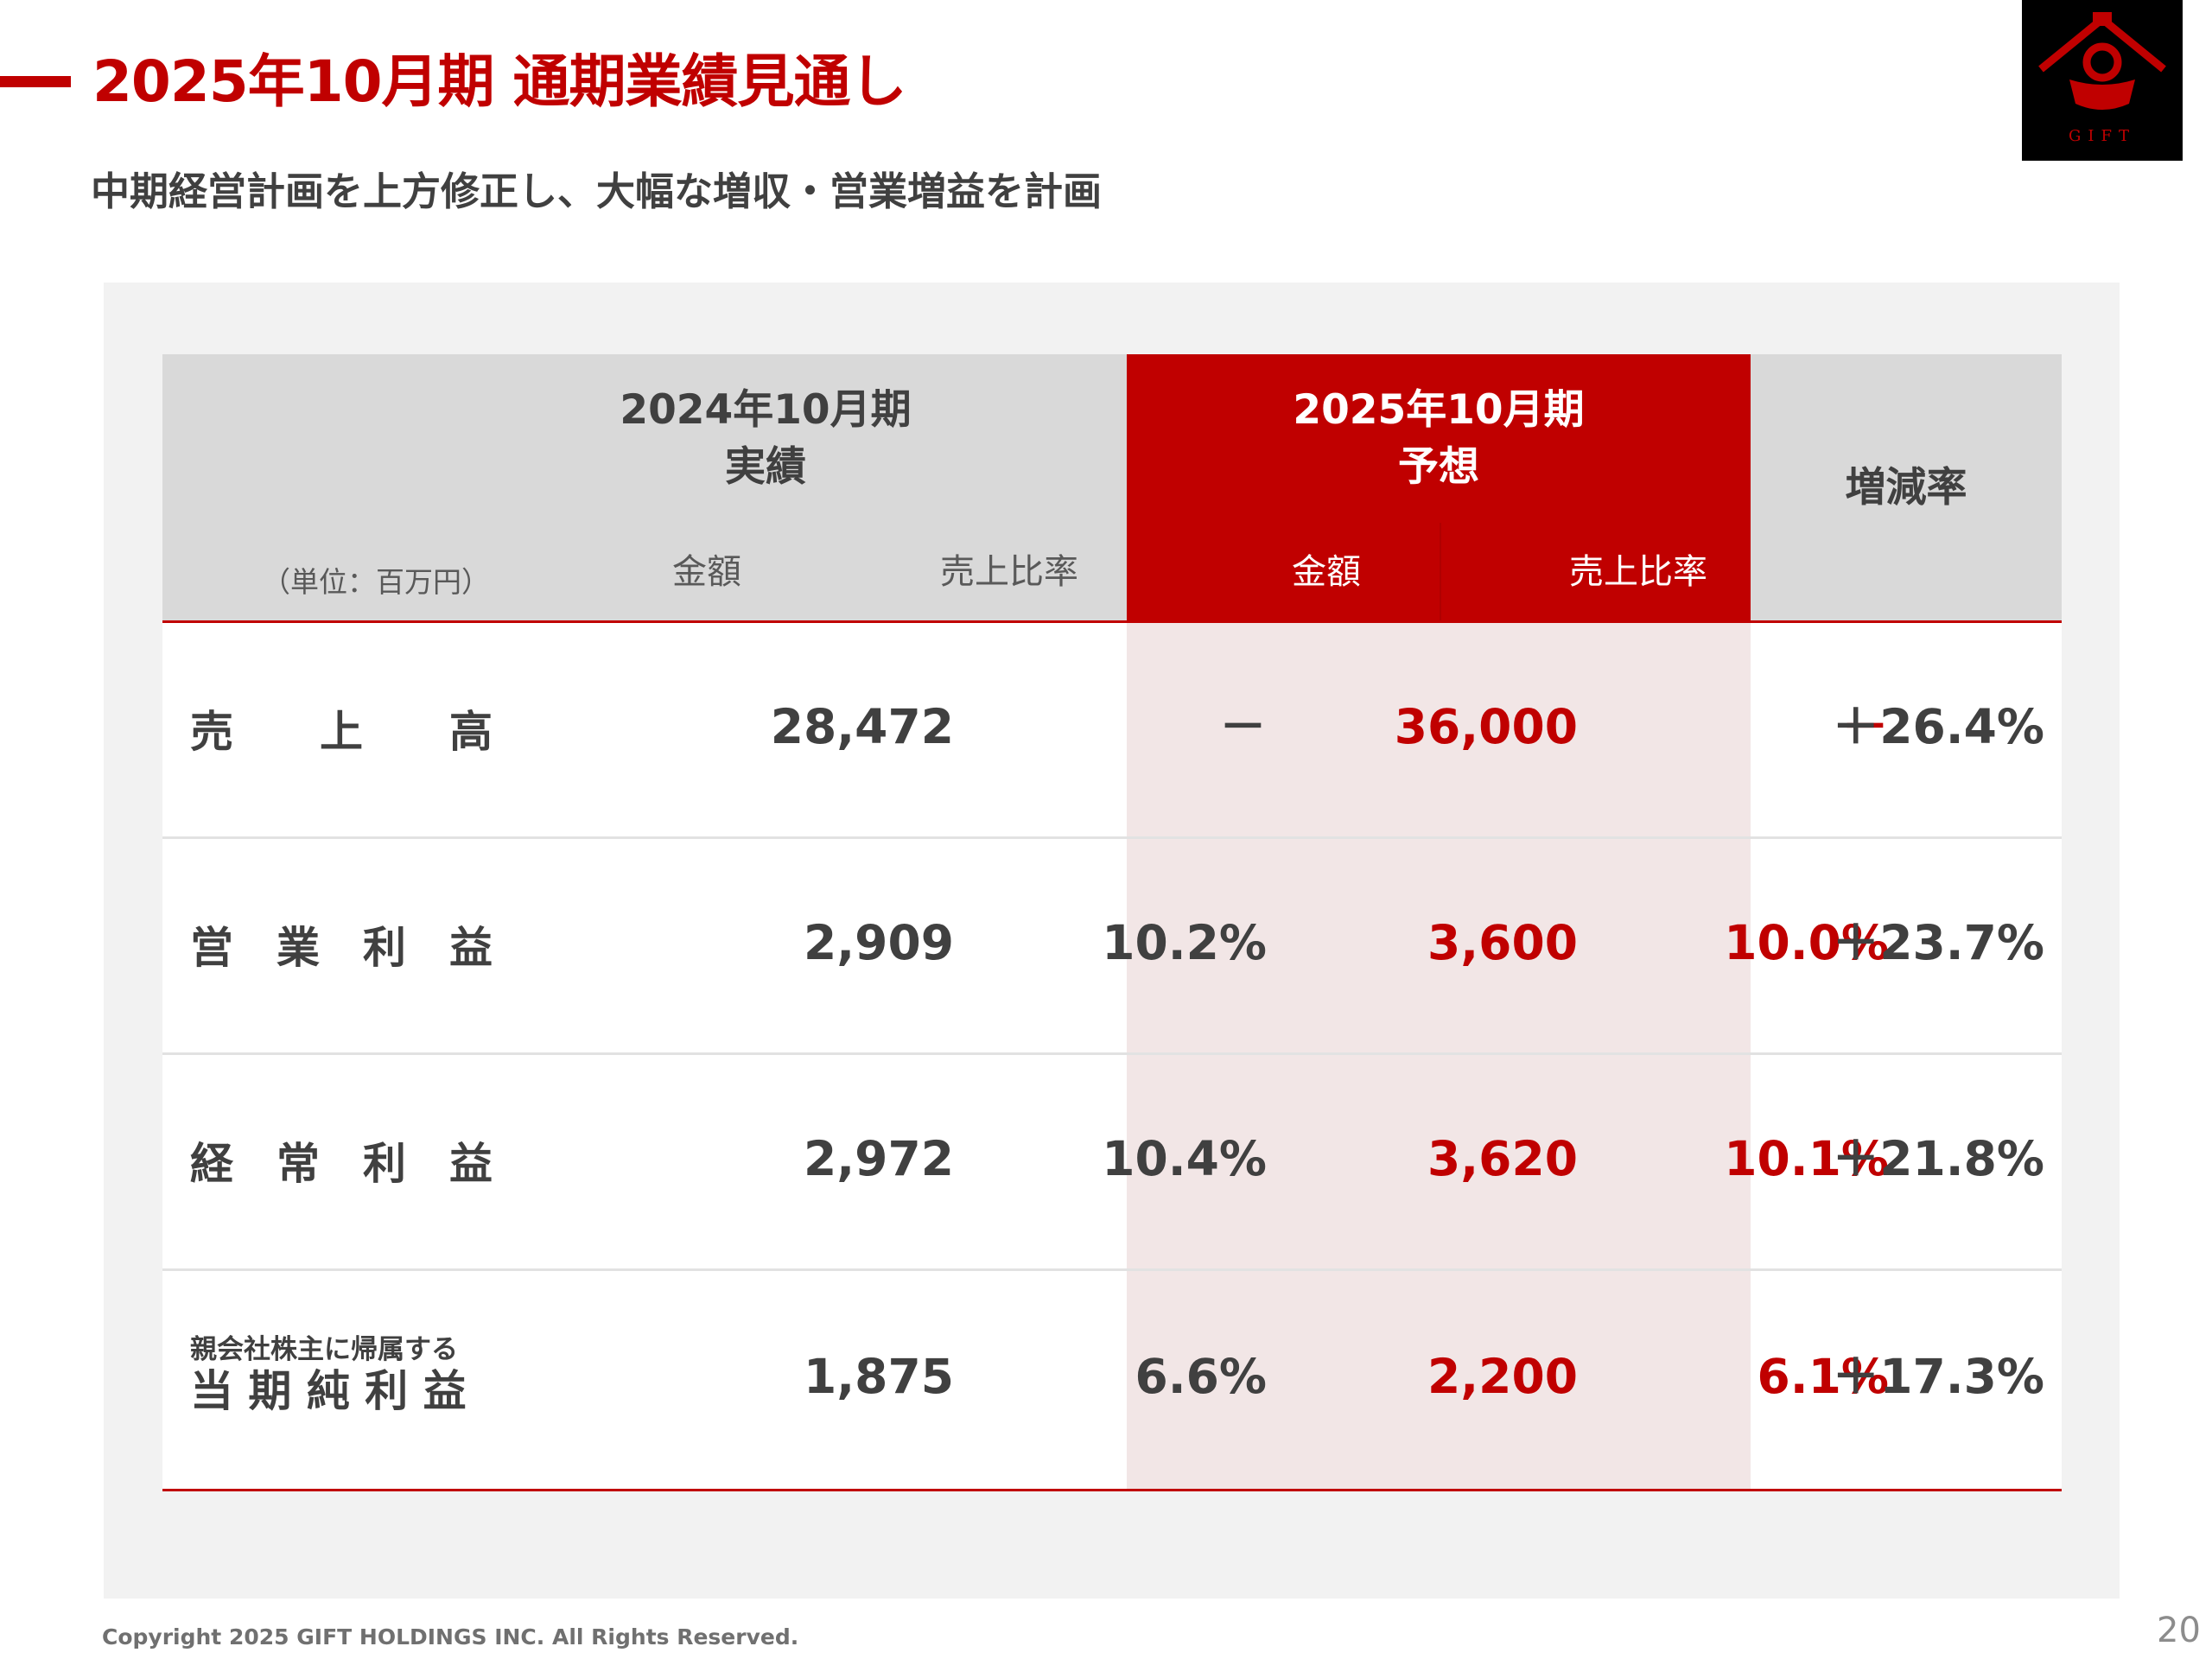  Describe the element at coordinates (328, 1391) in the screenshot. I see `row-label-net-income: 当 期 純 利 益` at that location.